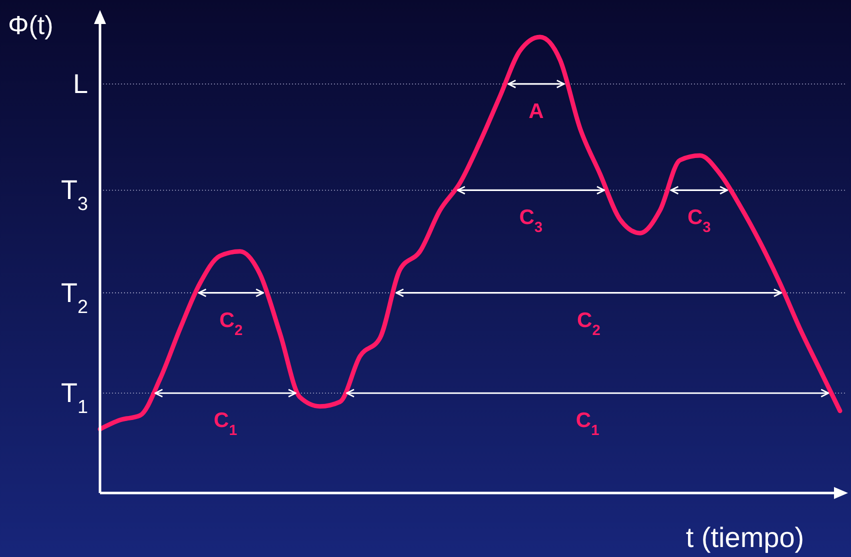 This screenshot has width=851, height=557. Describe the element at coordinates (74, 195) in the screenshot. I see `ref-line-label: T$_{3}$` at that location.